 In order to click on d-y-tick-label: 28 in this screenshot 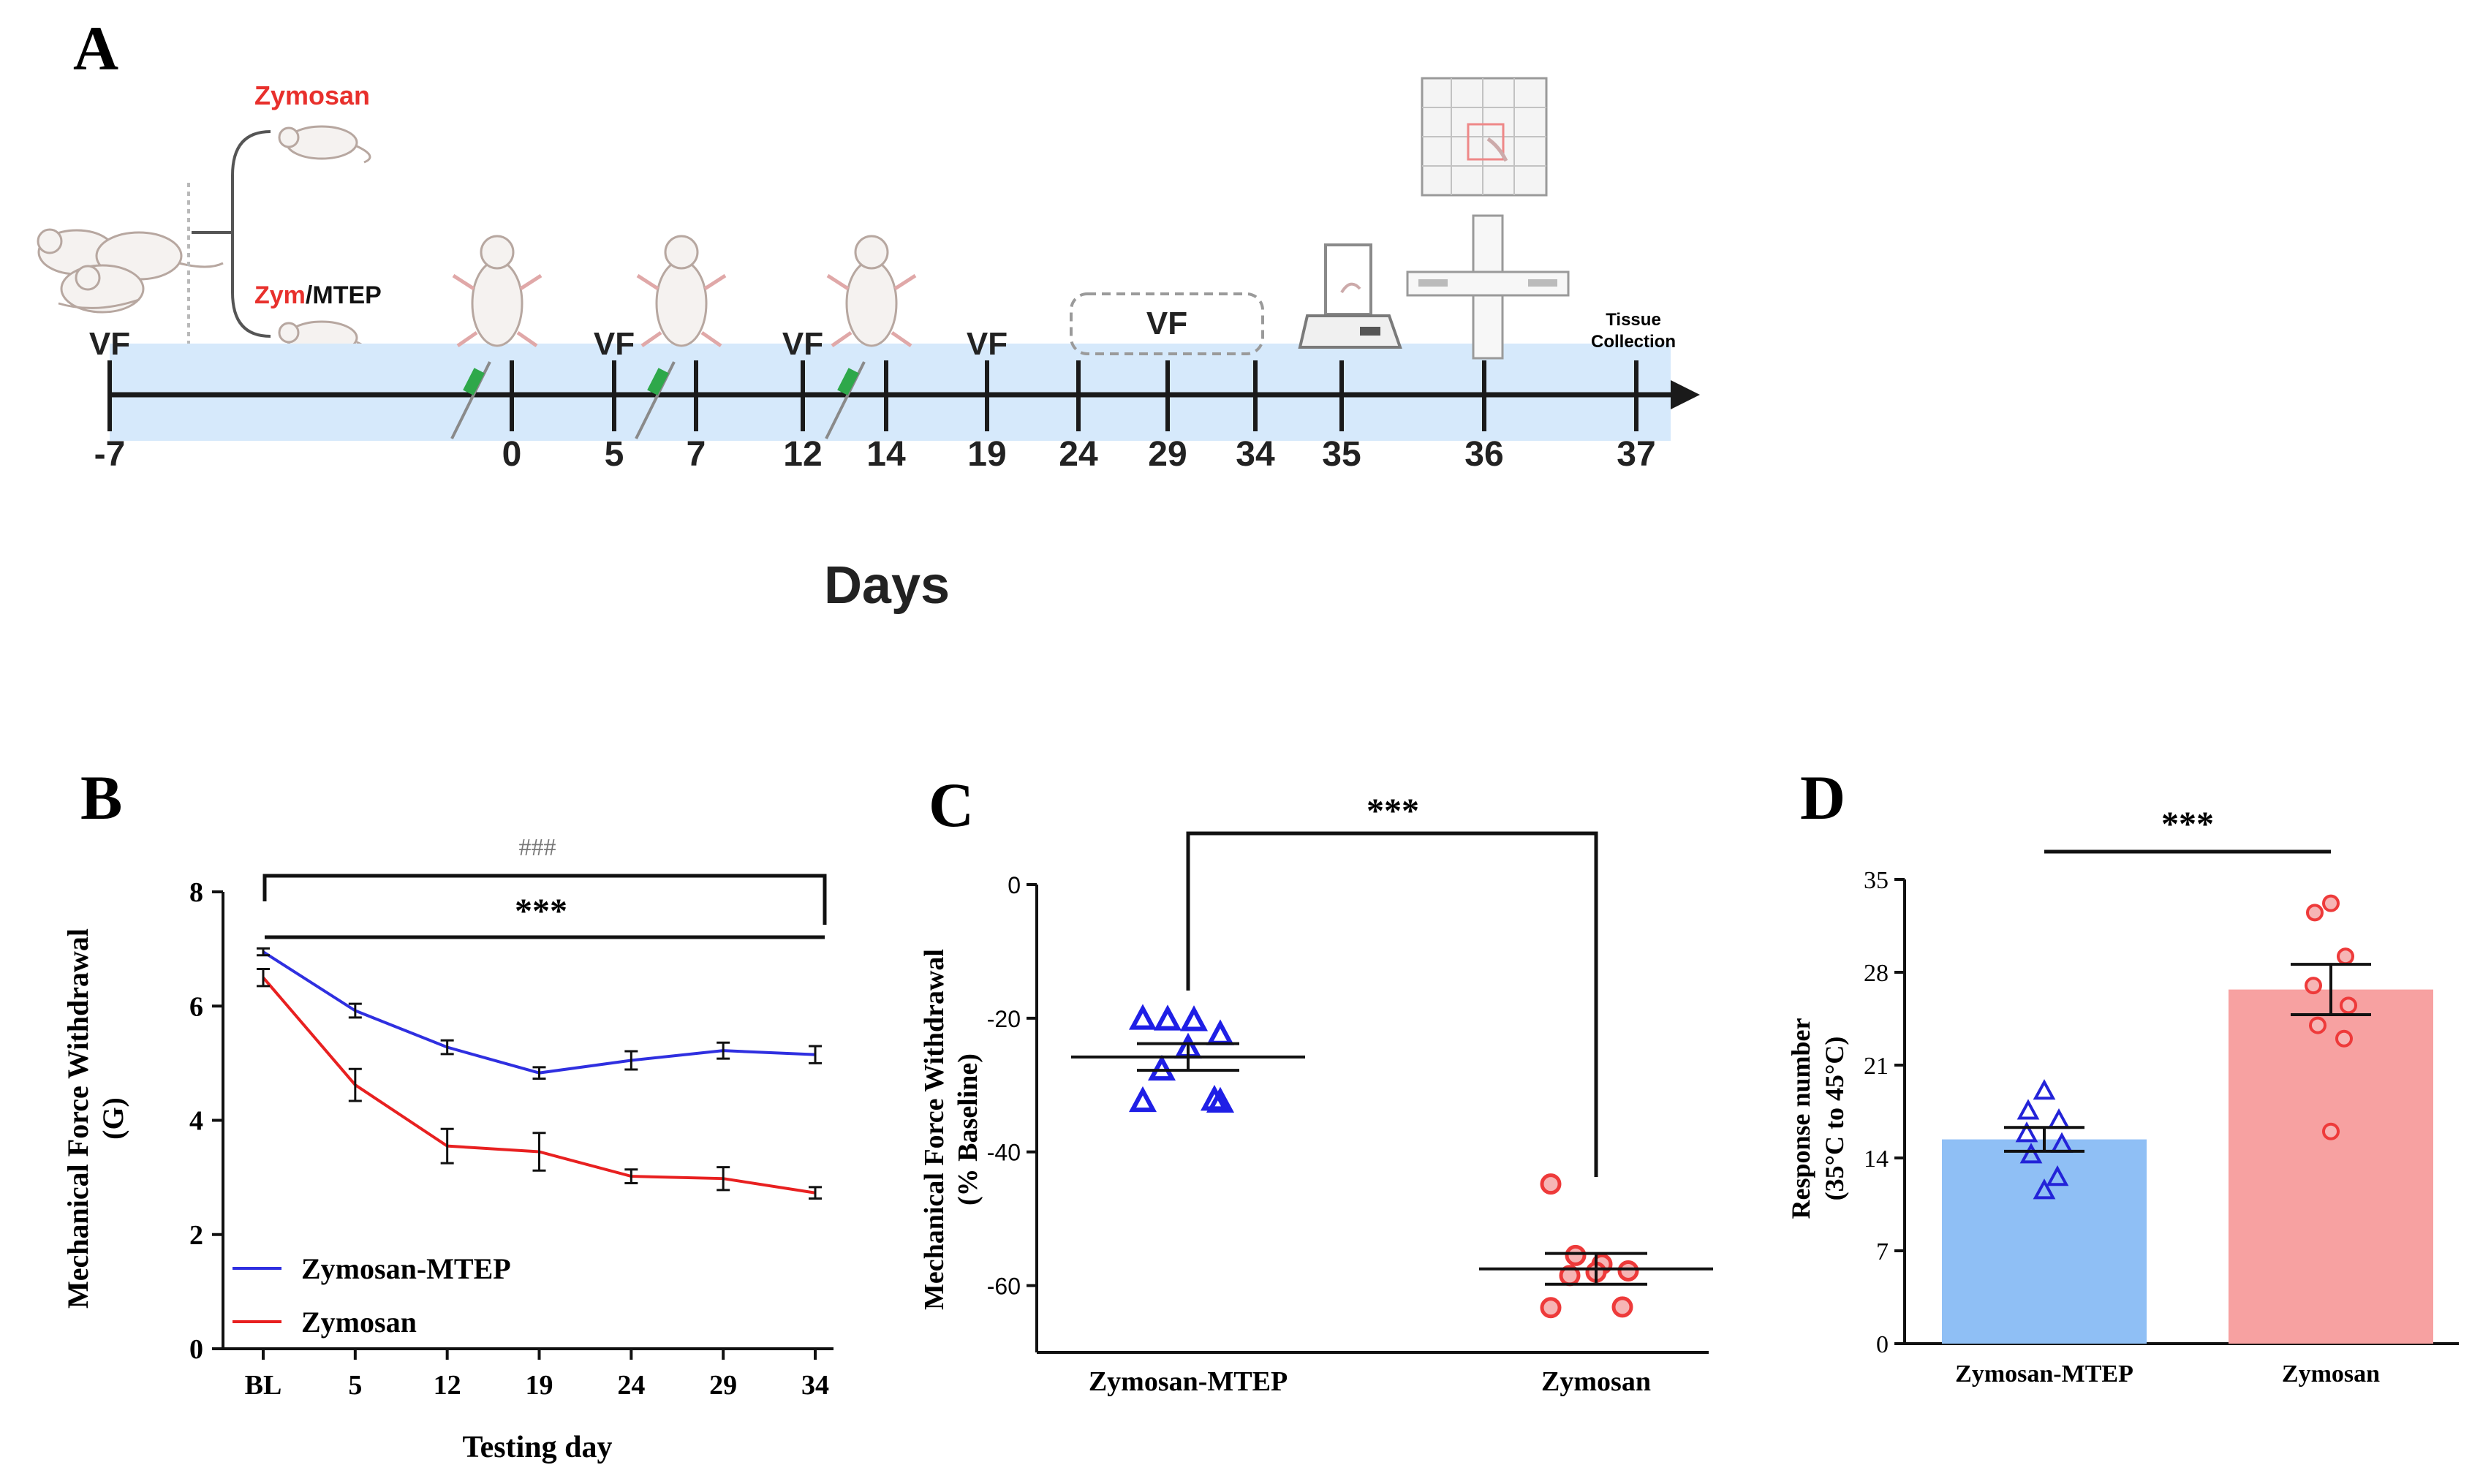, I will do `click(1876, 973)`.